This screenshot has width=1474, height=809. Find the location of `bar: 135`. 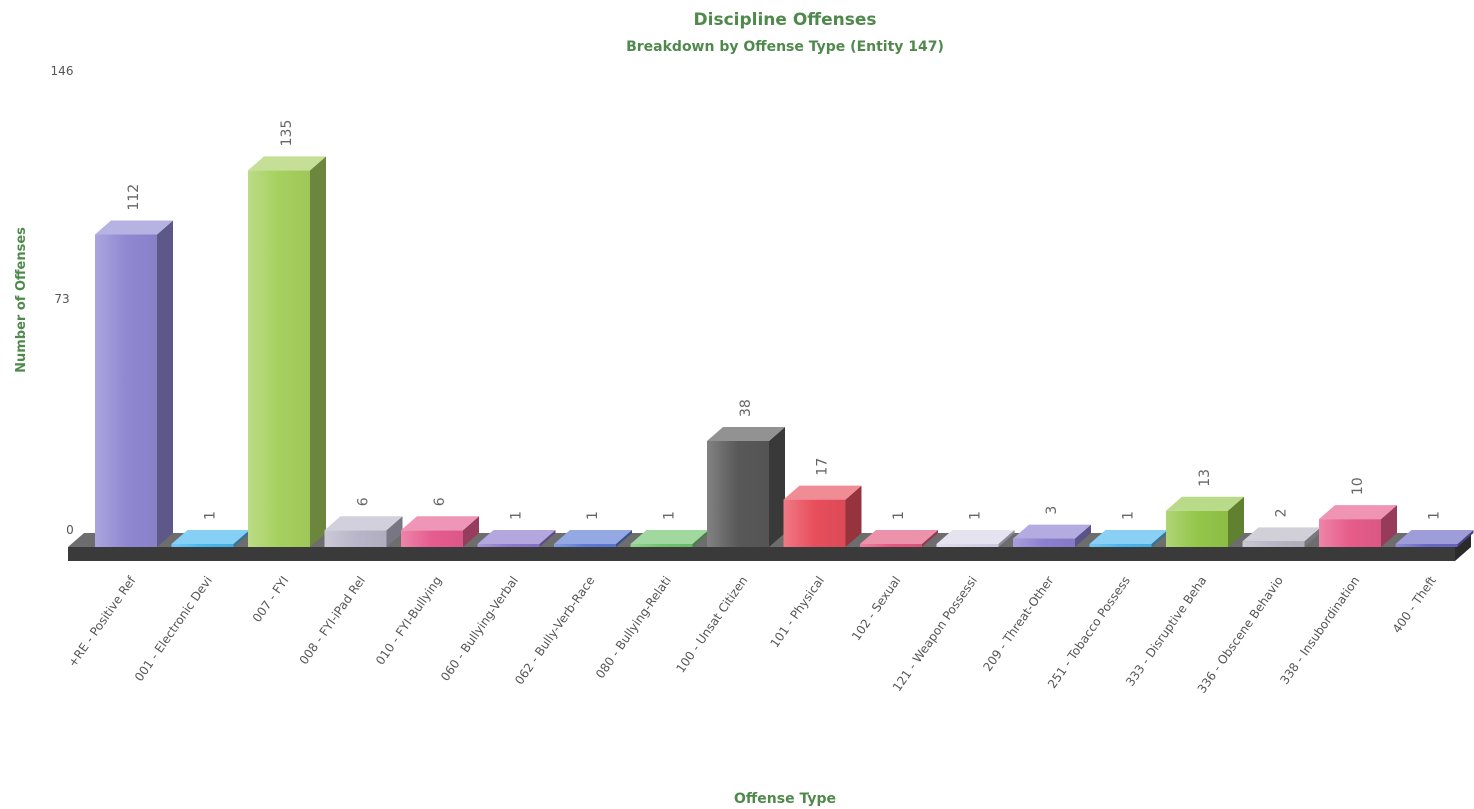

bar: 135 is located at coordinates (287, 333).